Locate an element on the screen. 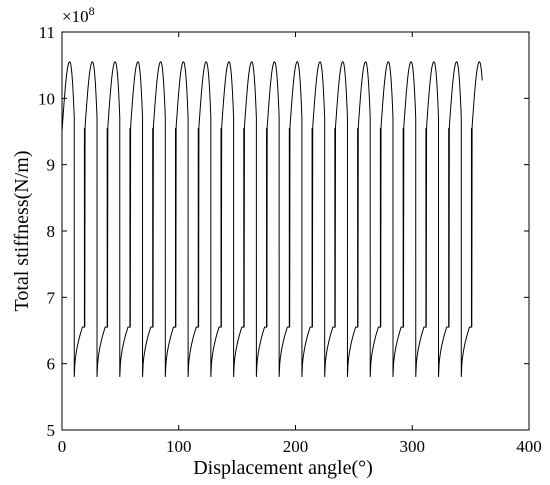 Image resolution: width=550 pixels, height=485 pixels. y-tick-label: 7 is located at coordinates (51, 297).